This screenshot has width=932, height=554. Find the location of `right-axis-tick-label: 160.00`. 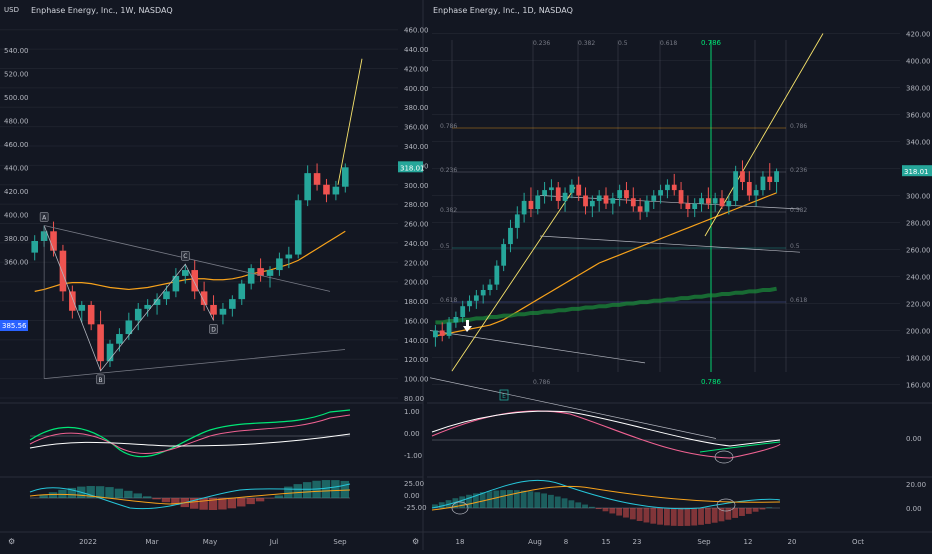

right-axis-tick-label: 160.00 is located at coordinates (918, 386).